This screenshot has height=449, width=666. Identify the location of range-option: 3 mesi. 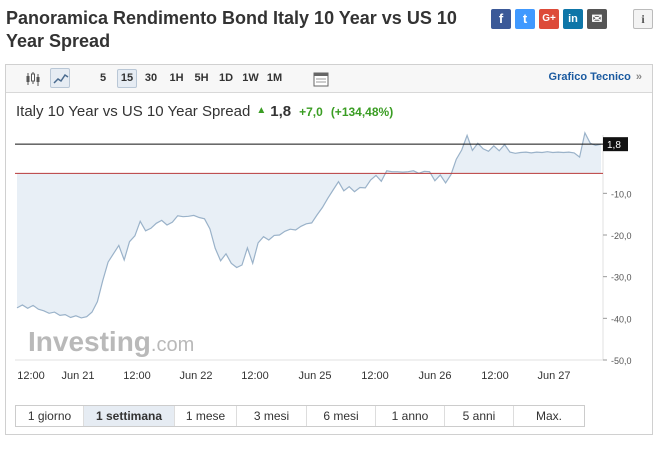
(272, 416).